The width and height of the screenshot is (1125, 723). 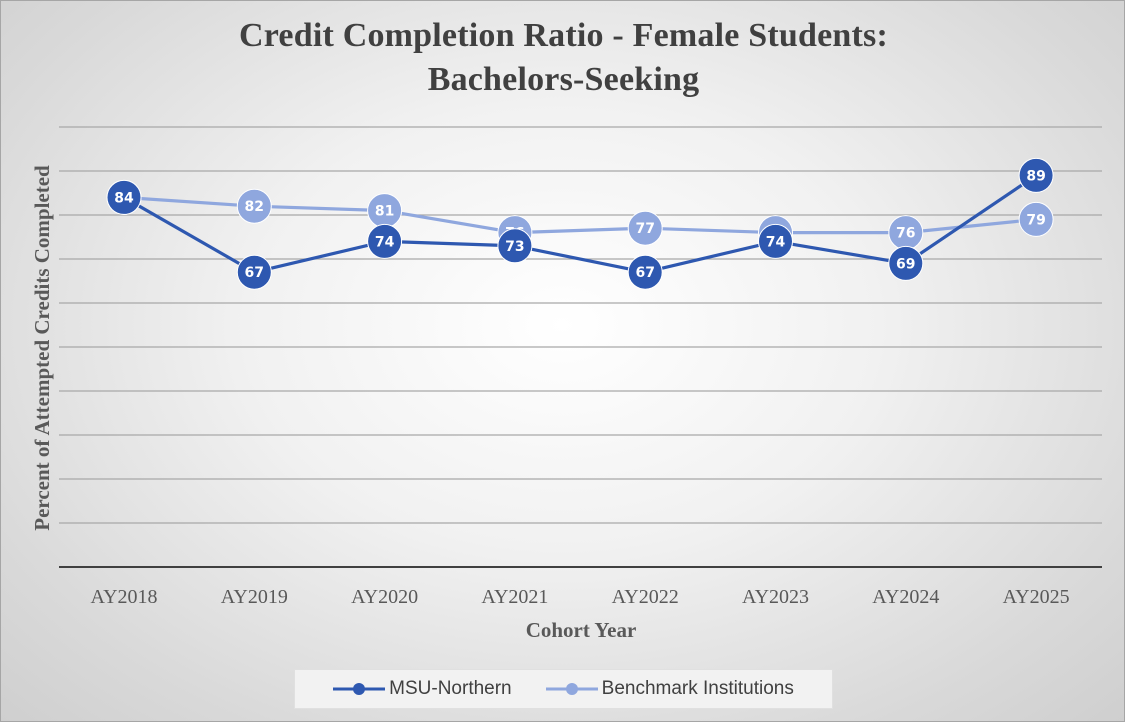 I want to click on x-tick-AY2024: AY2024, so click(x=905, y=597).